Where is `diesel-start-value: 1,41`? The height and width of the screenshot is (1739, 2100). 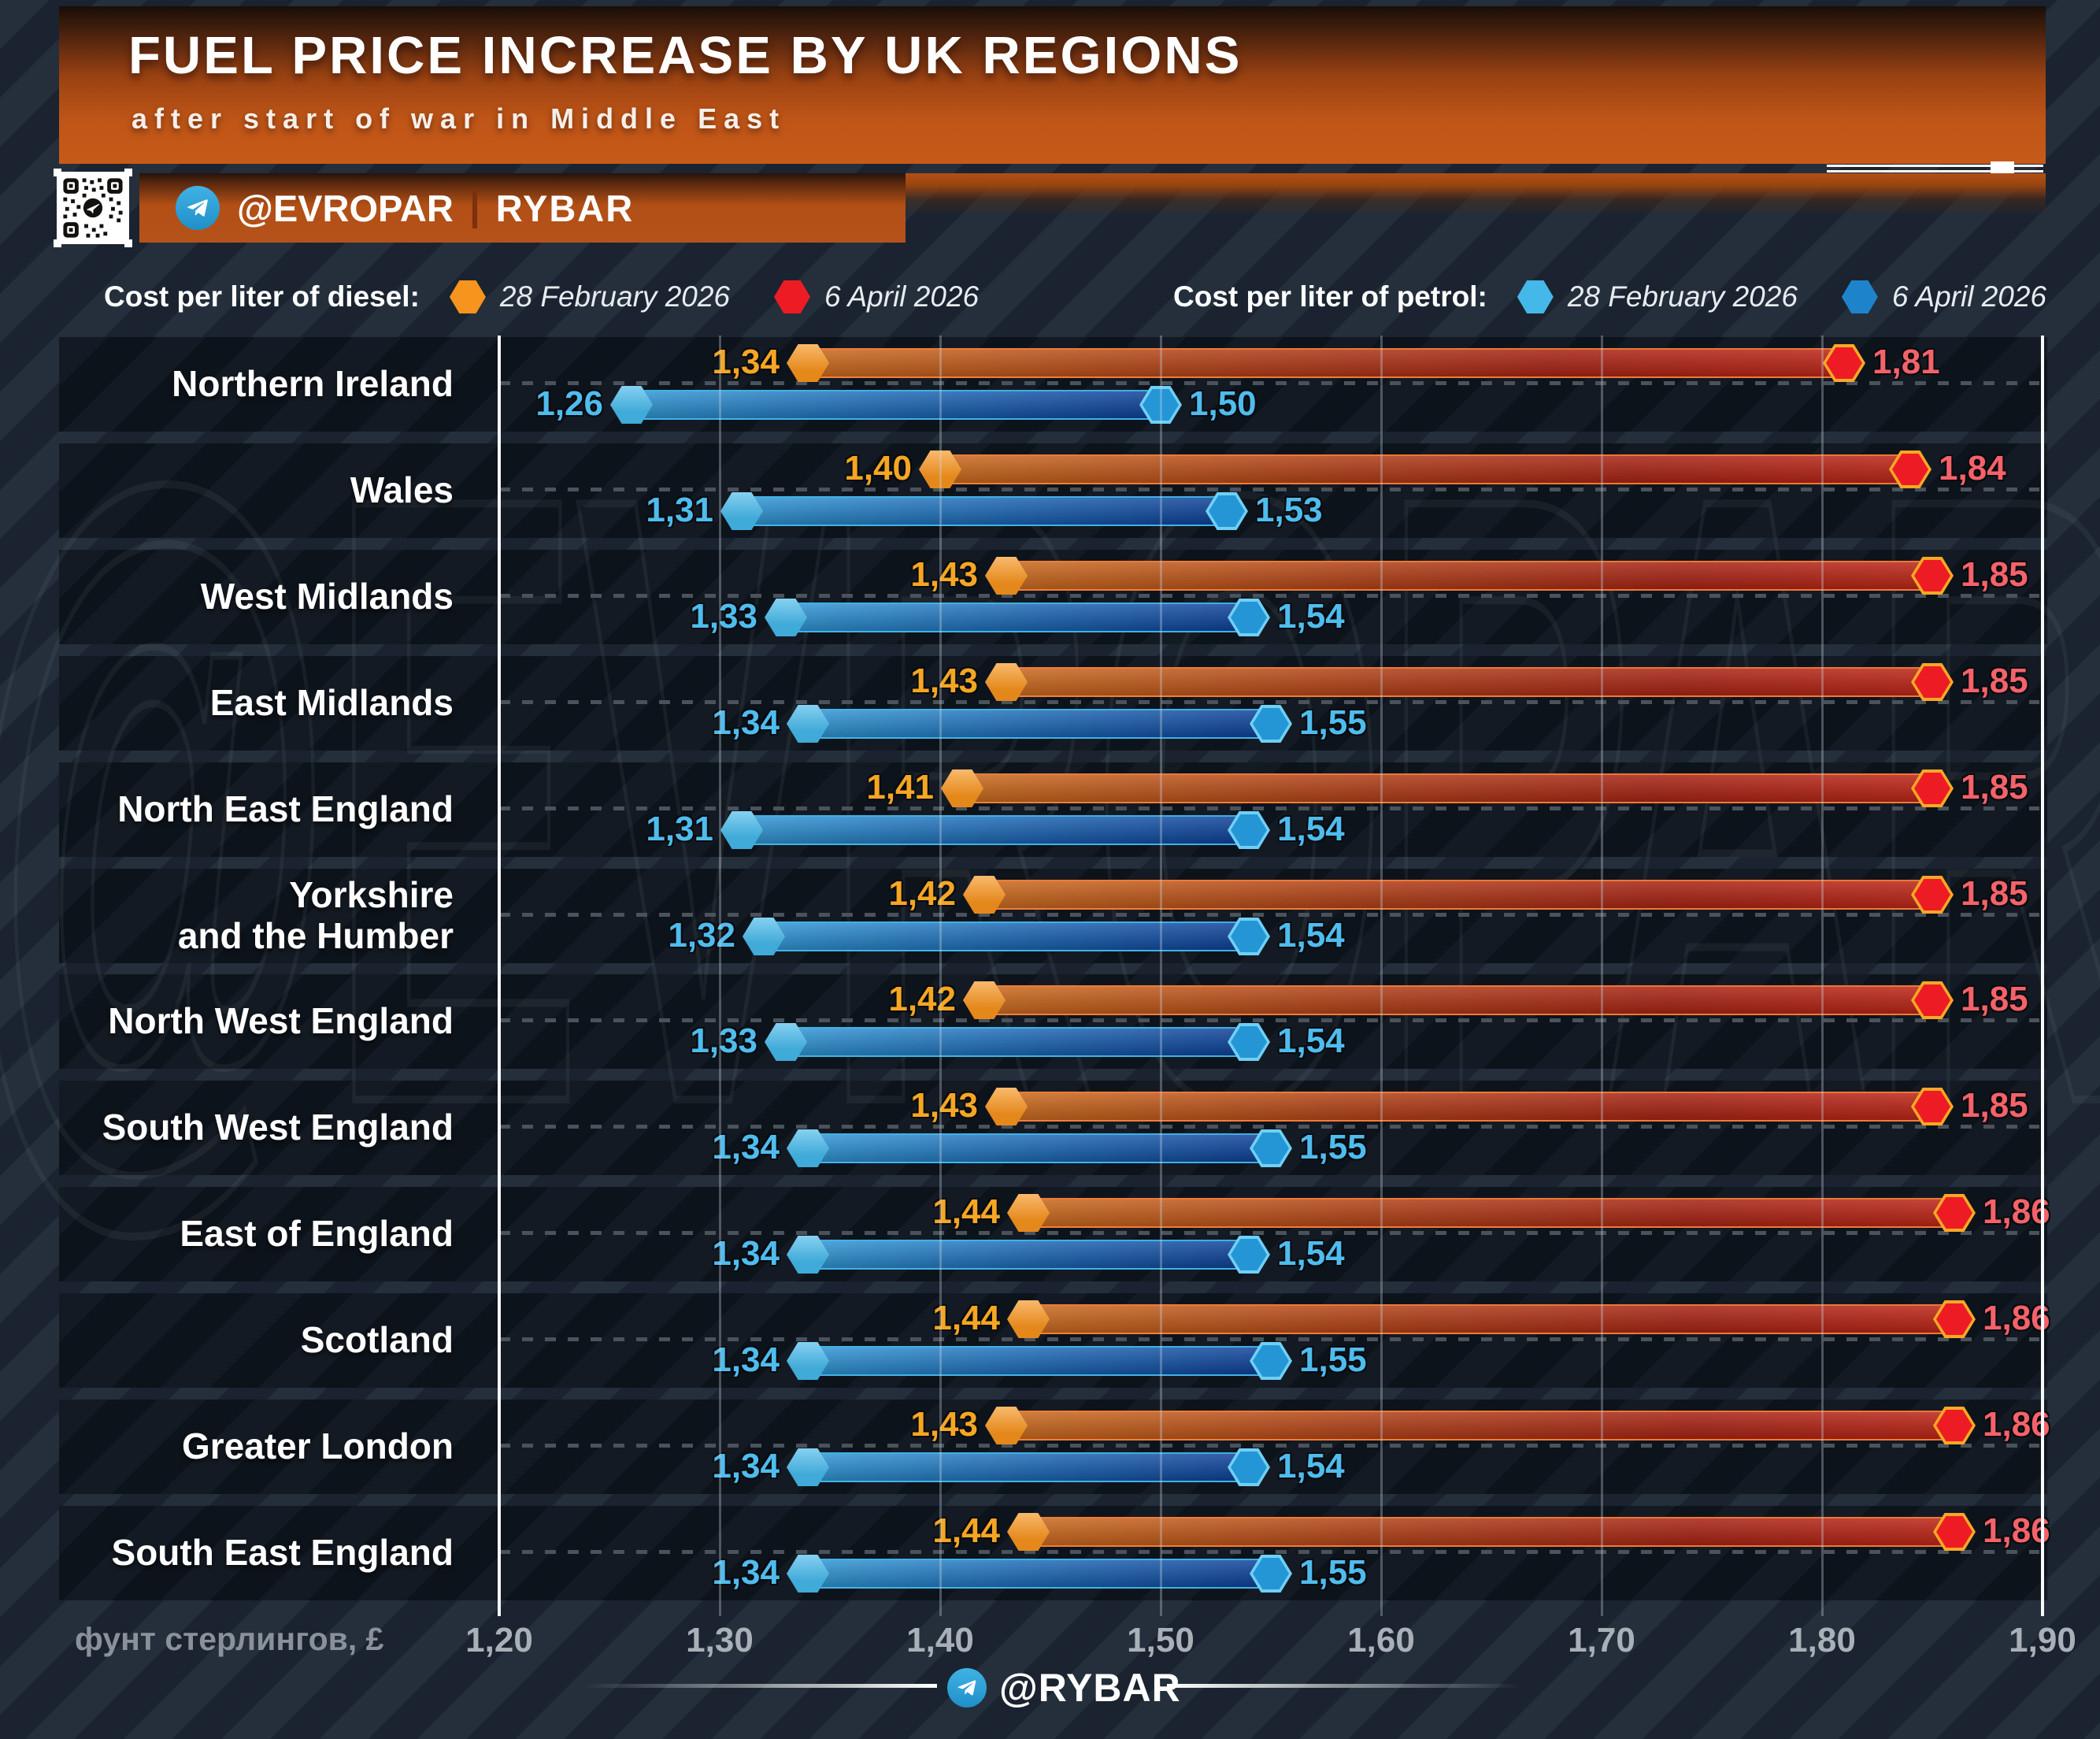 diesel-start-value: 1,41 is located at coordinates (900, 787).